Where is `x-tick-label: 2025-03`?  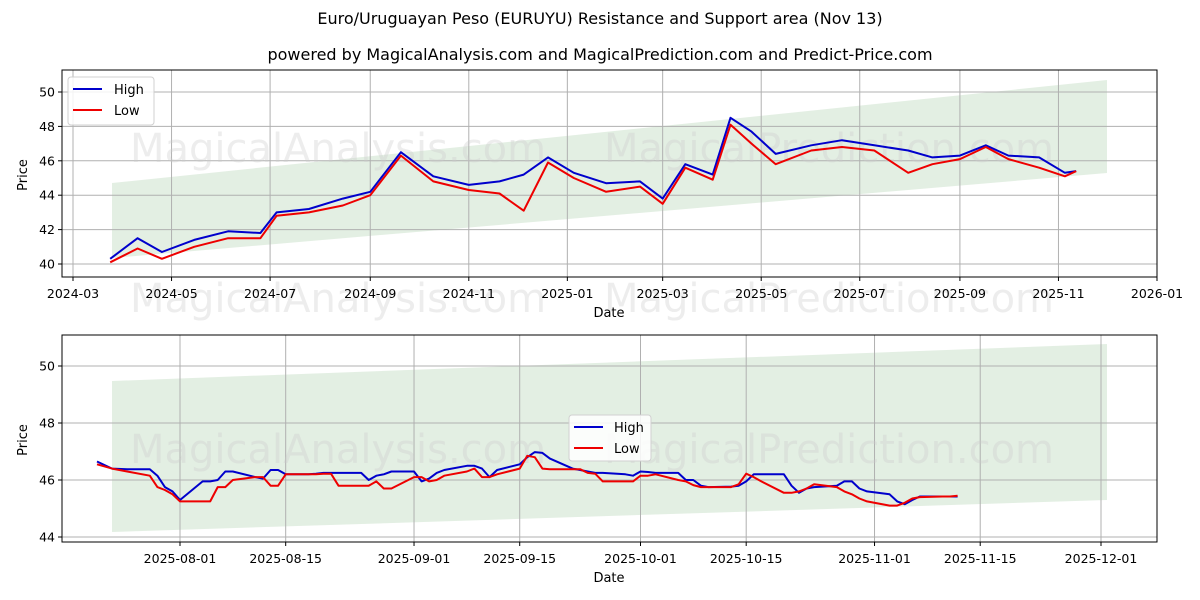 x-tick-label: 2025-03 is located at coordinates (663, 293).